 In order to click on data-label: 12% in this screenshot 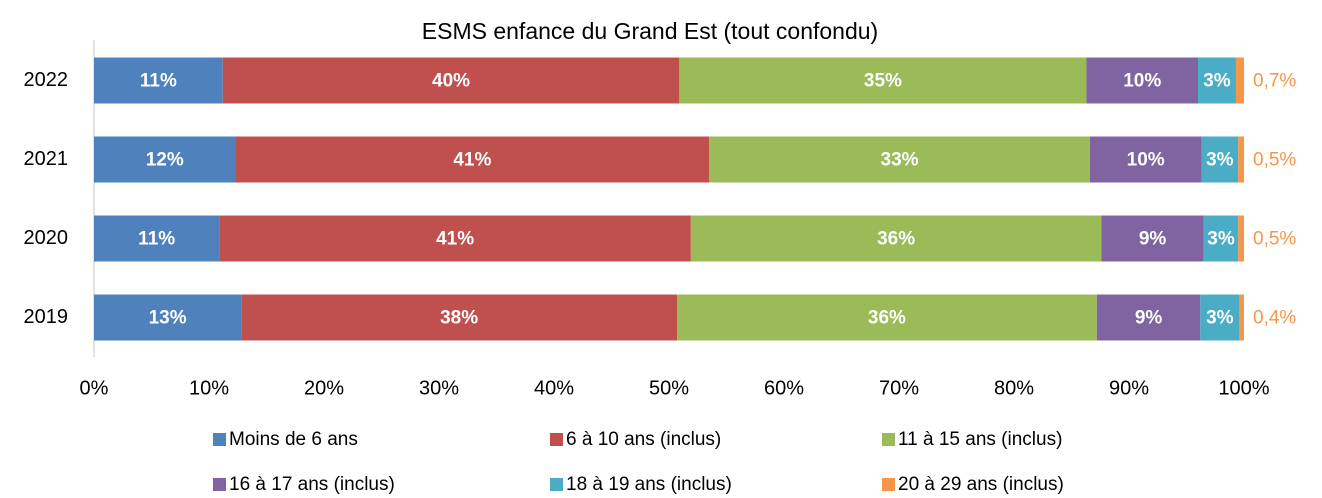, I will do `click(165, 160)`.